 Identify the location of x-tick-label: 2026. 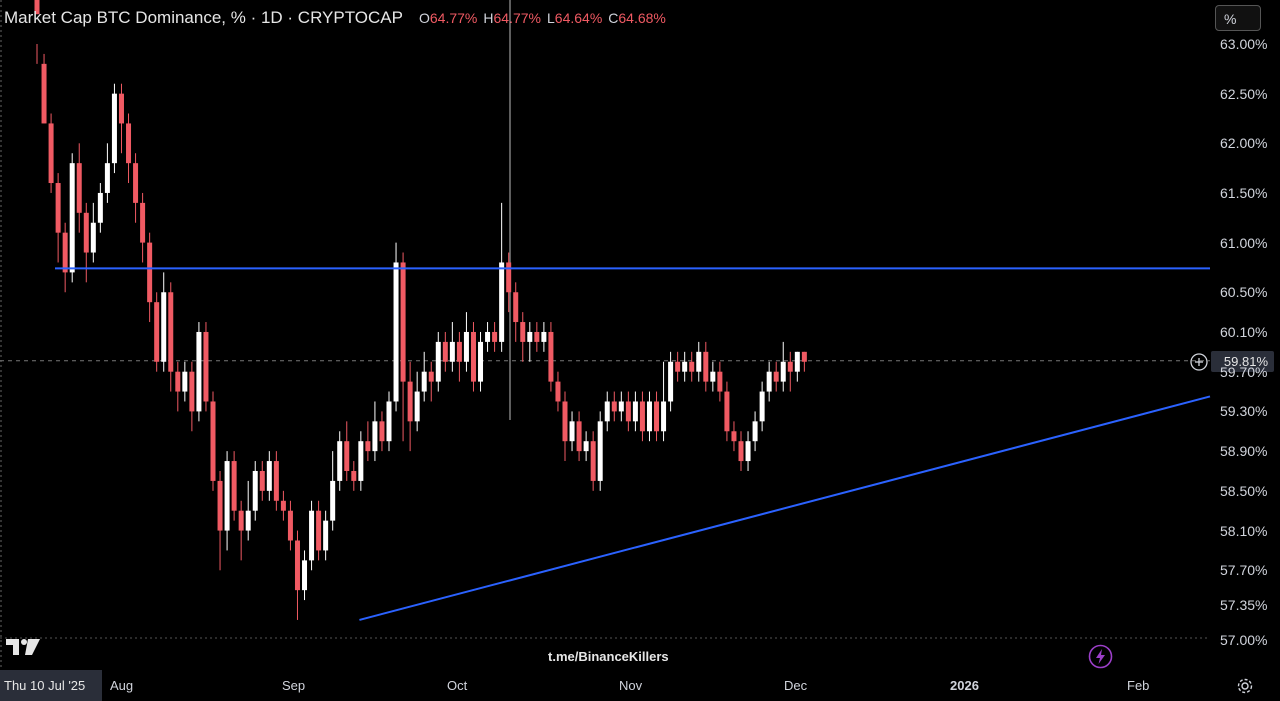
(964, 685).